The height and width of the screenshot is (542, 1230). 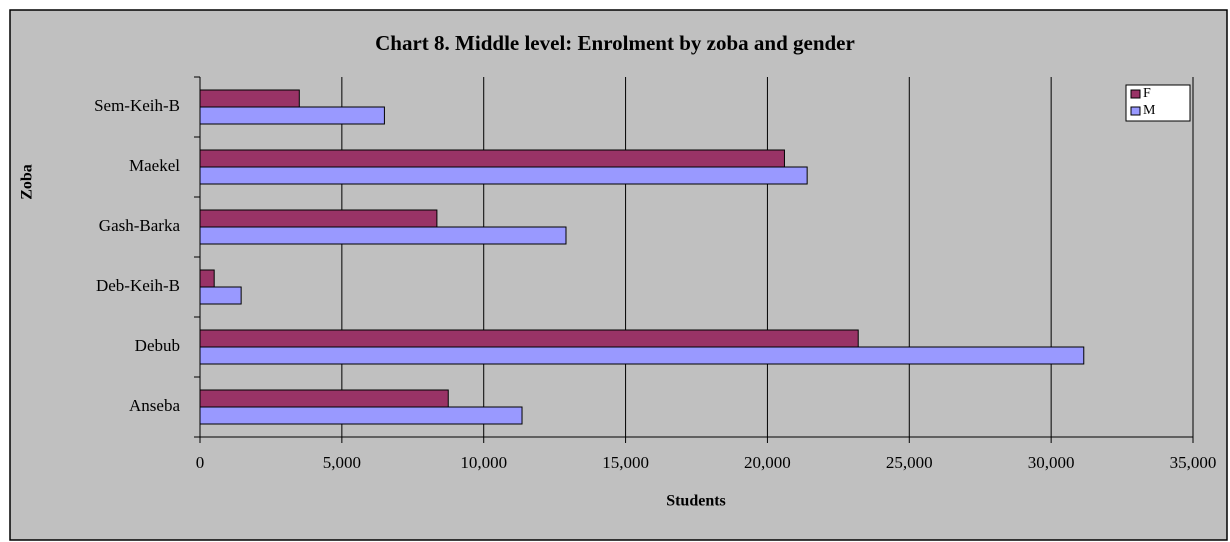 I want to click on x-tick-label: 0, so click(x=200, y=462).